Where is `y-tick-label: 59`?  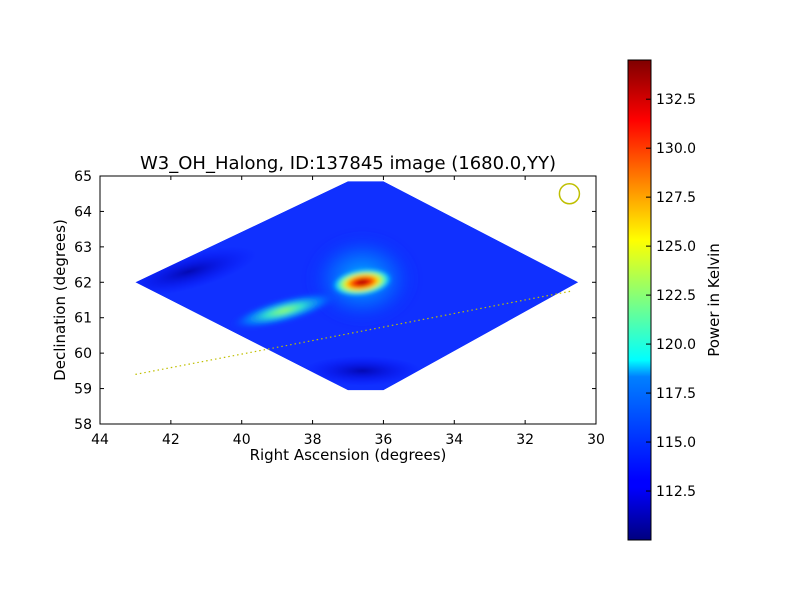
y-tick-label: 59 is located at coordinates (83, 390).